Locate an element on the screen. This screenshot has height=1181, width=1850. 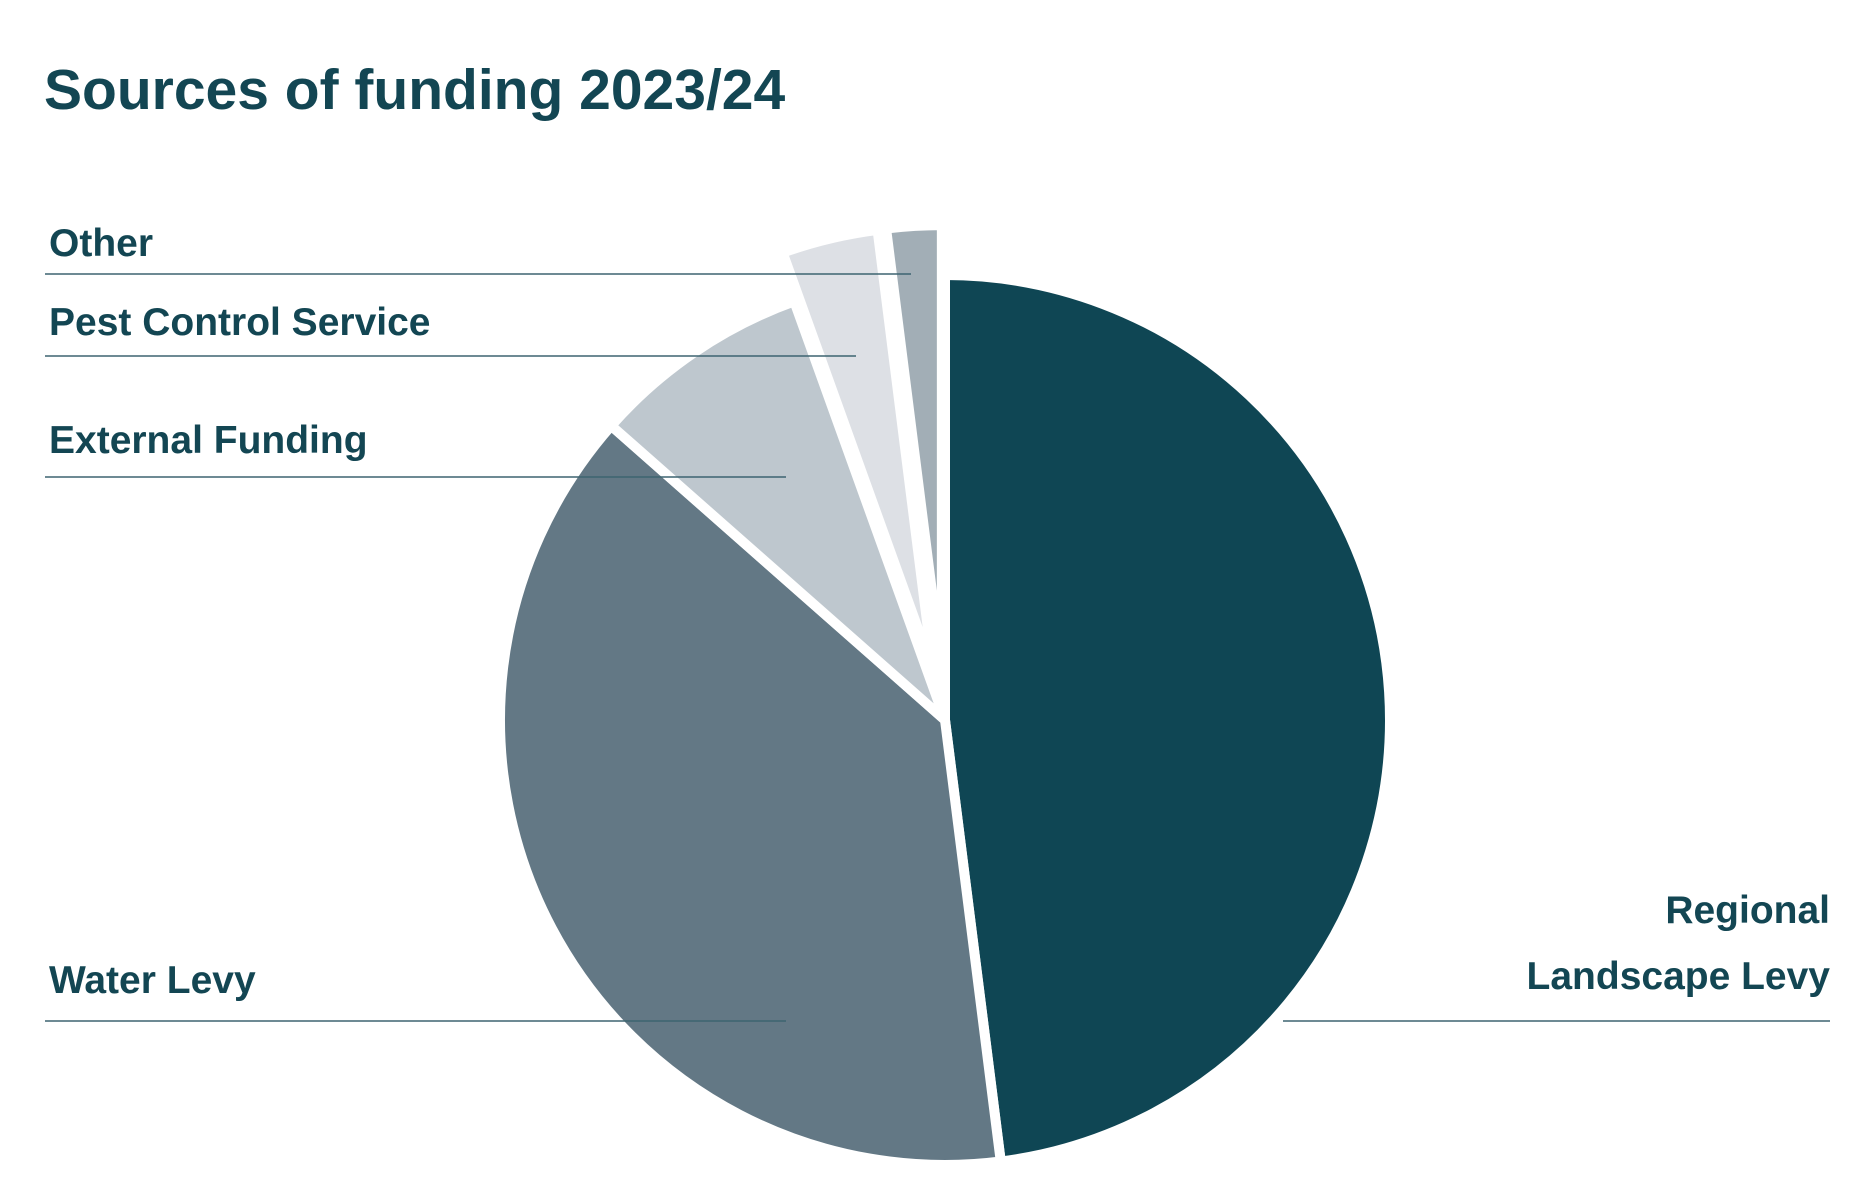
slice-label: Landscape Levy is located at coordinates (1679, 976).